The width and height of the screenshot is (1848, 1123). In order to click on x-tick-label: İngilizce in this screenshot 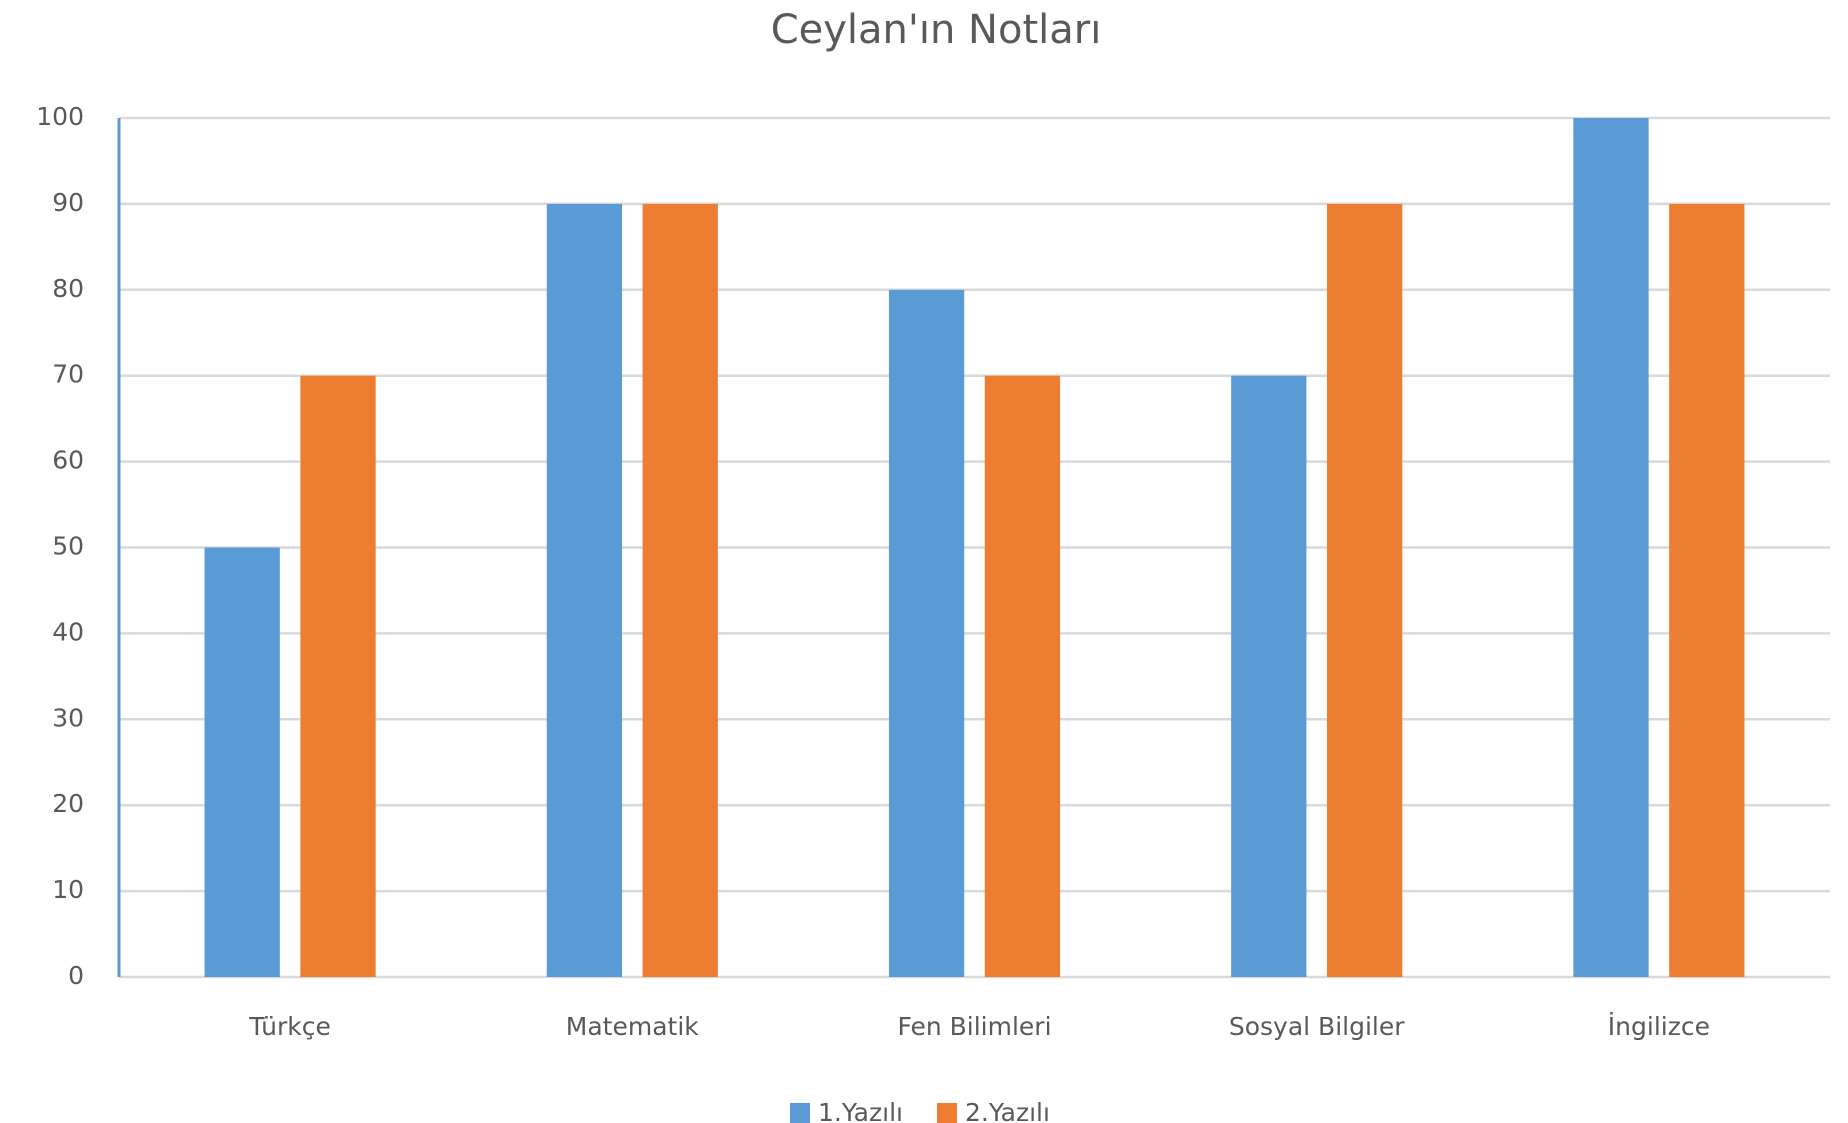, I will do `click(1659, 1026)`.